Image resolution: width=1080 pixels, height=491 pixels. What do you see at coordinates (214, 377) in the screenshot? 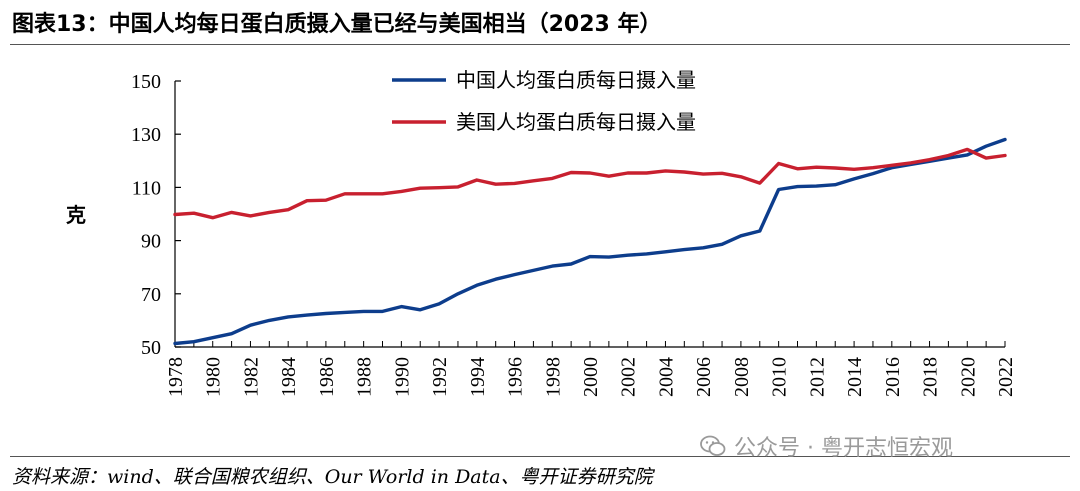
I see `x-tick-label: 1980` at bounding box center [214, 377].